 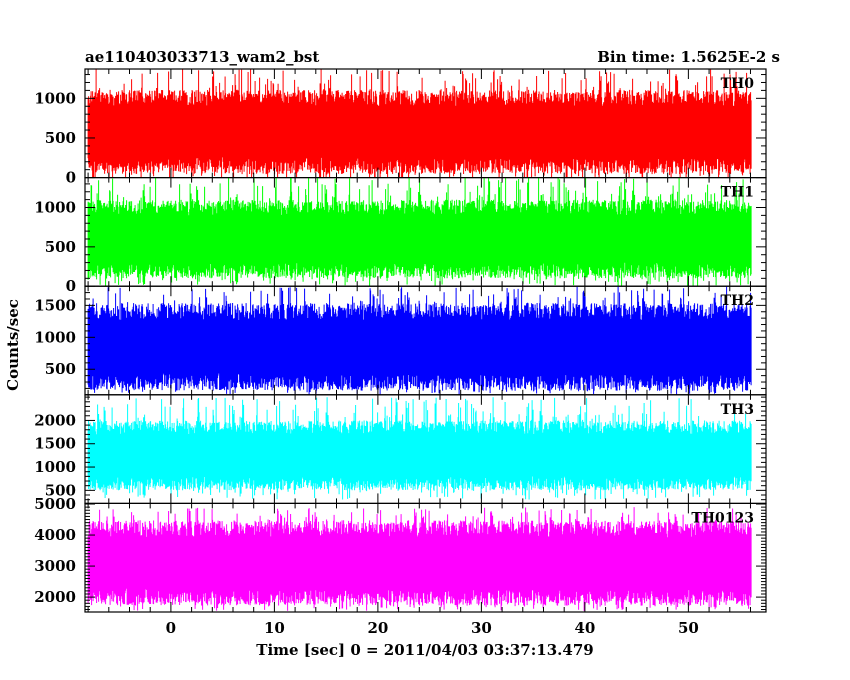 I want to click on x-tick-label: 50, so click(x=688, y=628).